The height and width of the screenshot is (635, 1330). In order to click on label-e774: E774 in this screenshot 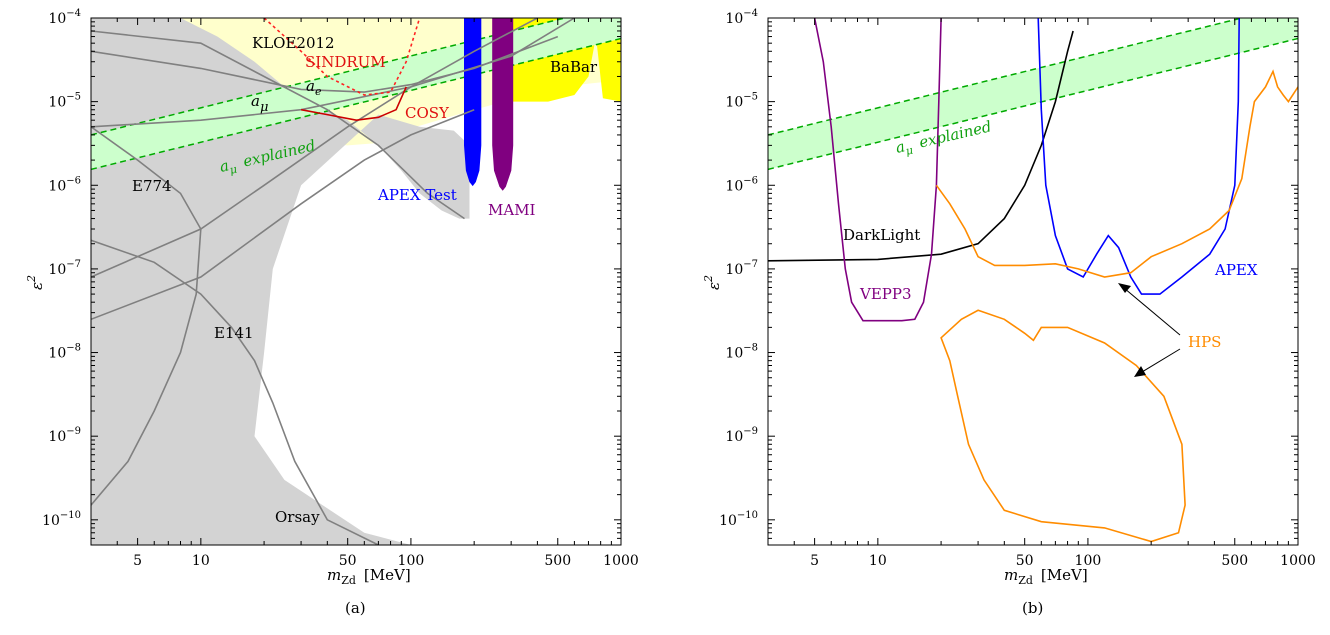, I will do `click(152, 186)`.